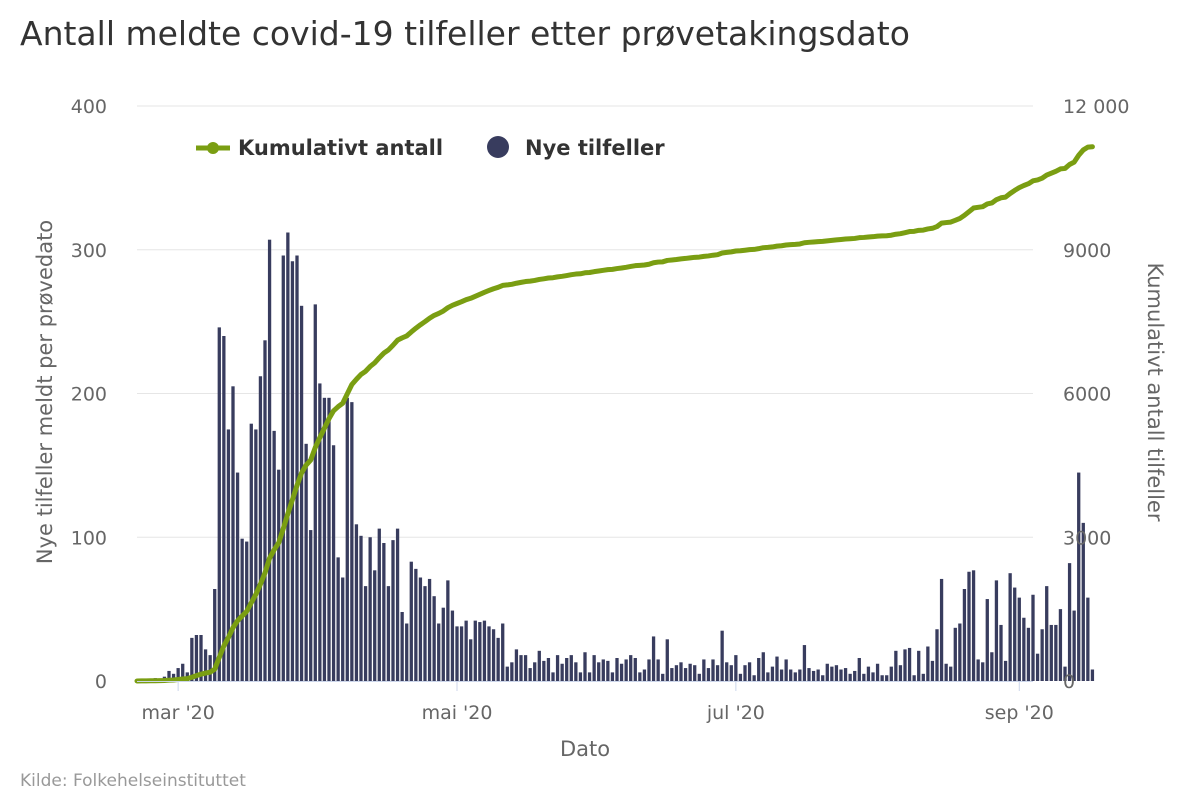 This screenshot has width=1200, height=800. Describe the element at coordinates (576, 148) in the screenshot. I see `legend-item-new-cases: Nye tilfeller` at that location.